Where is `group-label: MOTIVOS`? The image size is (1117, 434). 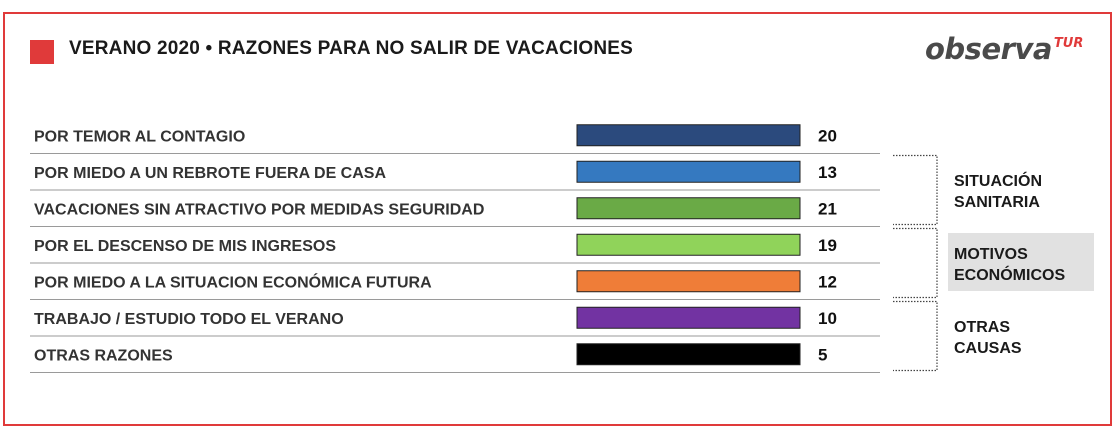 group-label: MOTIVOS is located at coordinates (991, 254).